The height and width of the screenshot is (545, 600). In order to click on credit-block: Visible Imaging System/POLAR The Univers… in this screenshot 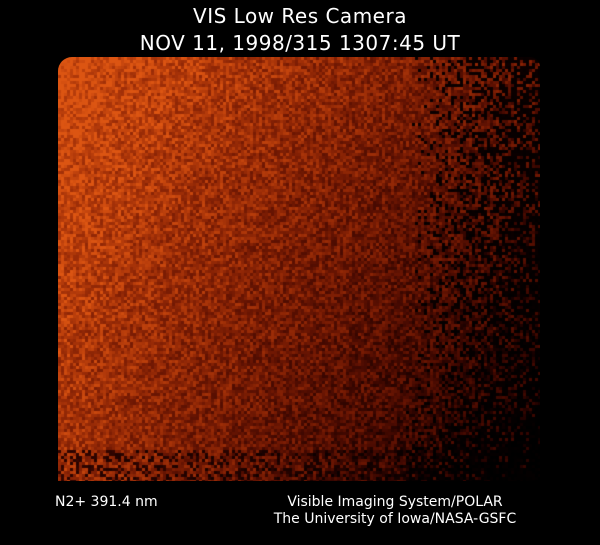, I will do `click(395, 511)`.